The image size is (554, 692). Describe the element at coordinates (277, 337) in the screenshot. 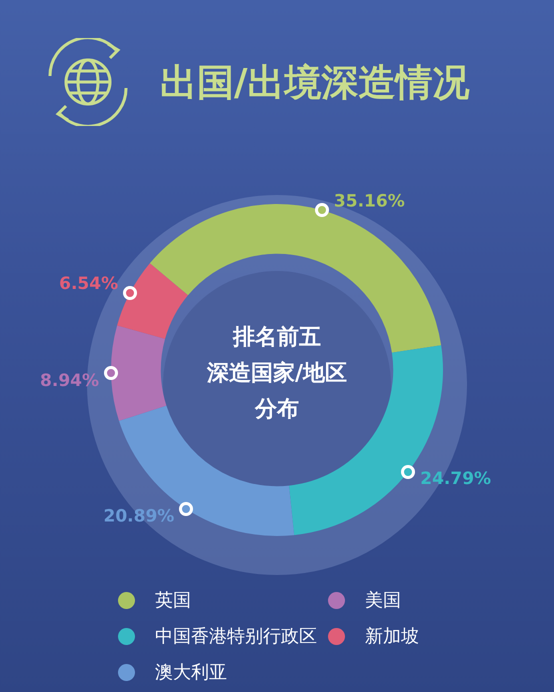

I see `text: 排名前五` at that location.